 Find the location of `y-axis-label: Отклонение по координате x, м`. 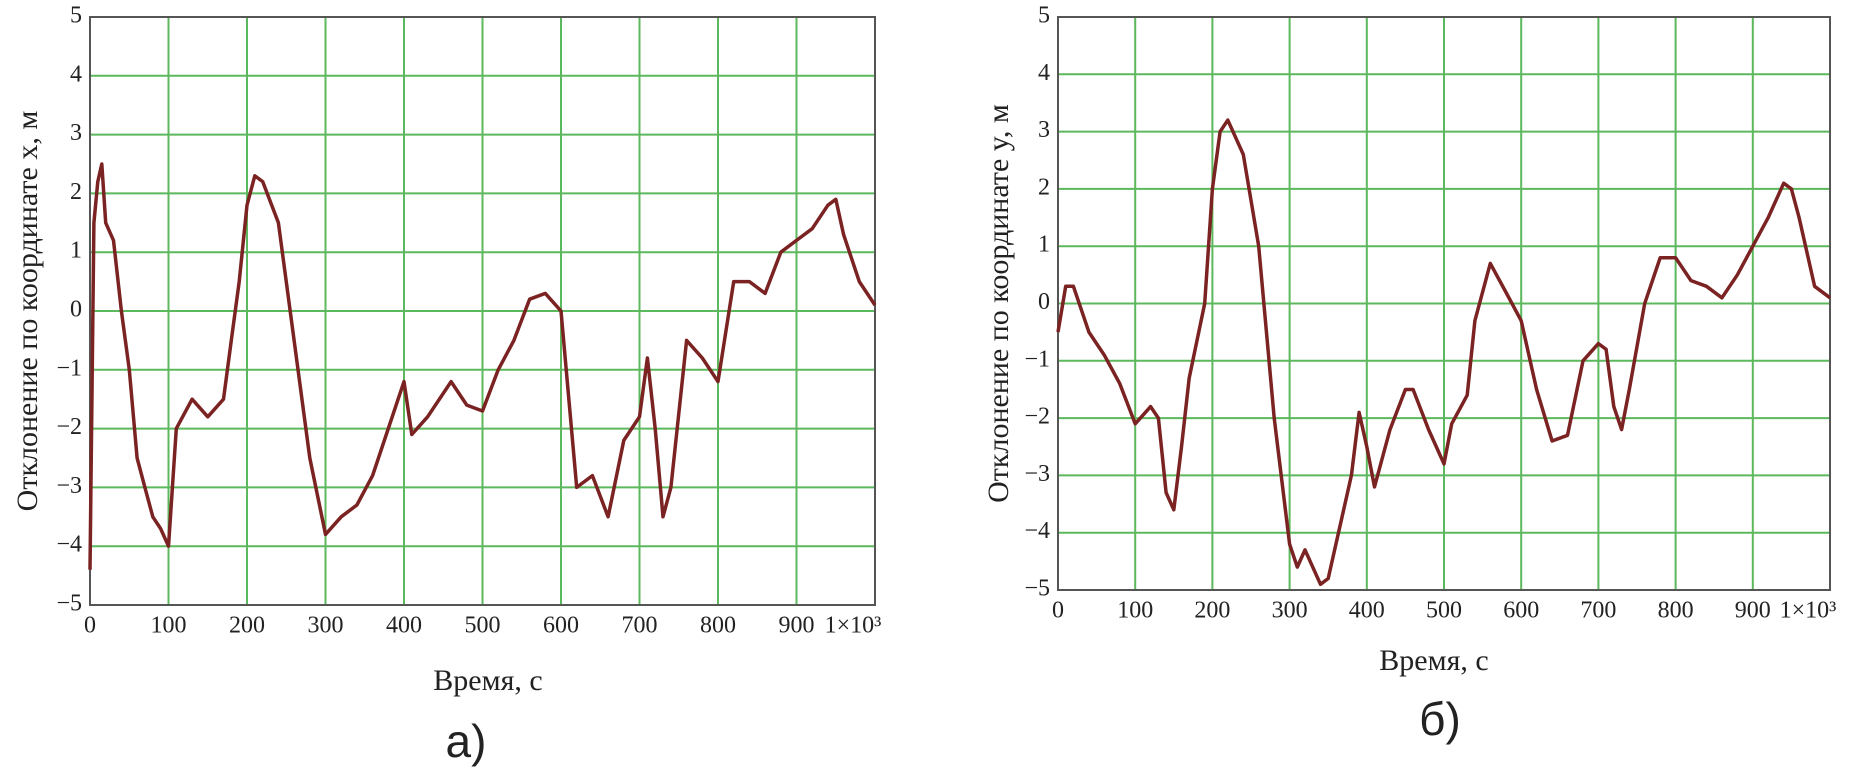

y-axis-label: Отклонение по координате x, м is located at coordinates (27, 311).